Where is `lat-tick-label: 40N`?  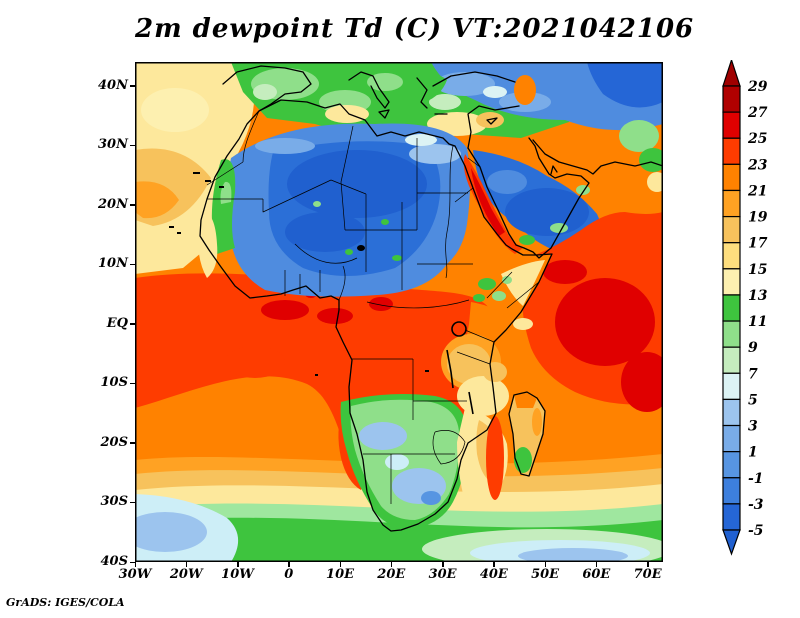
lat-tick-label: 40N is located at coordinates (113, 85).